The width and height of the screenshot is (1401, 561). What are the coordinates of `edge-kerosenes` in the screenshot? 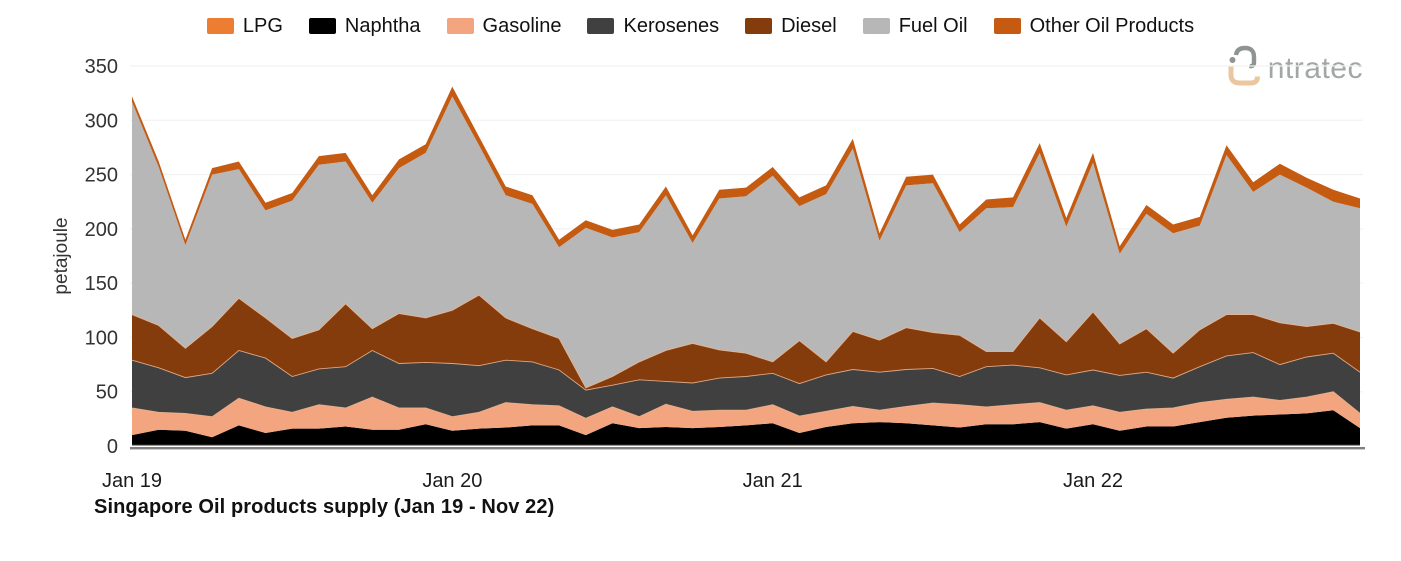 It's located at (746, 370).